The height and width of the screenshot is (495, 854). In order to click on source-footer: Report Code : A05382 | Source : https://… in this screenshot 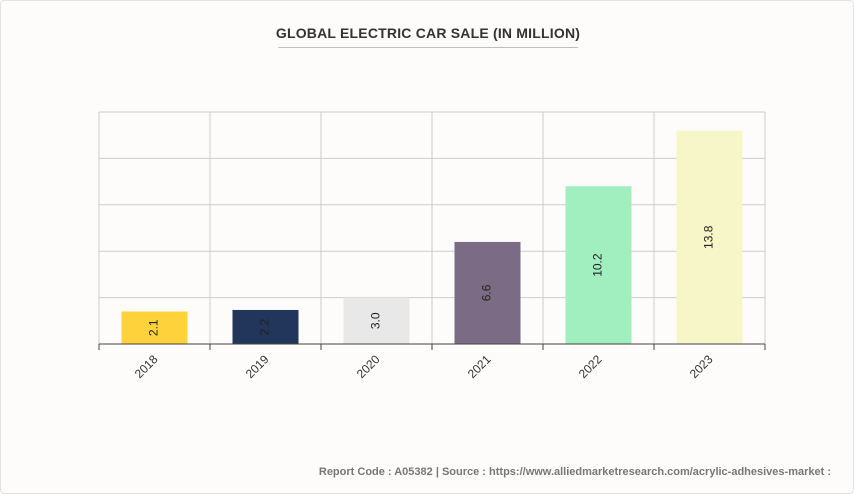, I will do `click(574, 472)`.